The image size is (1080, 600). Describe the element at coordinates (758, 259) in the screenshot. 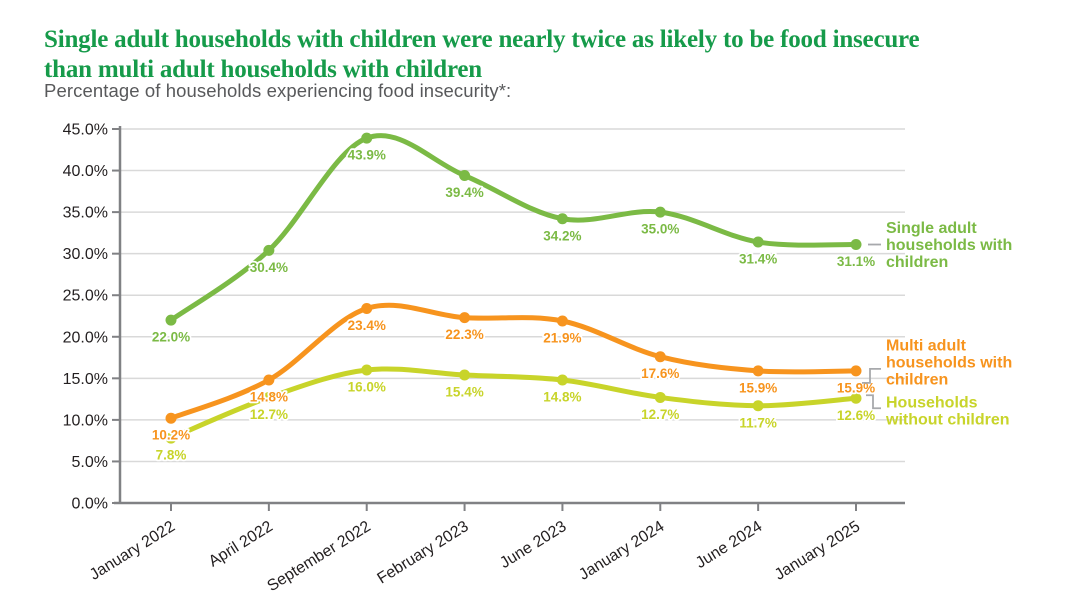

I see `value-label: 31.4%` at that location.